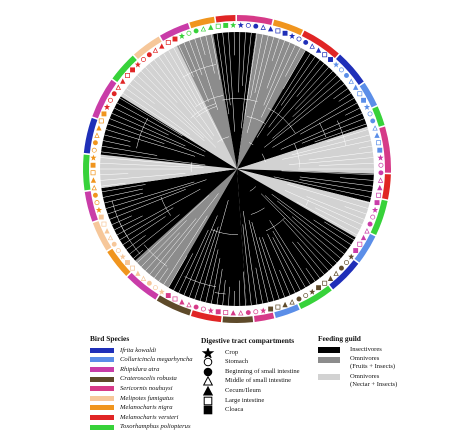 The width and height of the screenshot is (474, 438). Describe the element at coordinates (170, 408) in the screenshot. I see `species-legend-item: Melanocharis nigra` at that location.